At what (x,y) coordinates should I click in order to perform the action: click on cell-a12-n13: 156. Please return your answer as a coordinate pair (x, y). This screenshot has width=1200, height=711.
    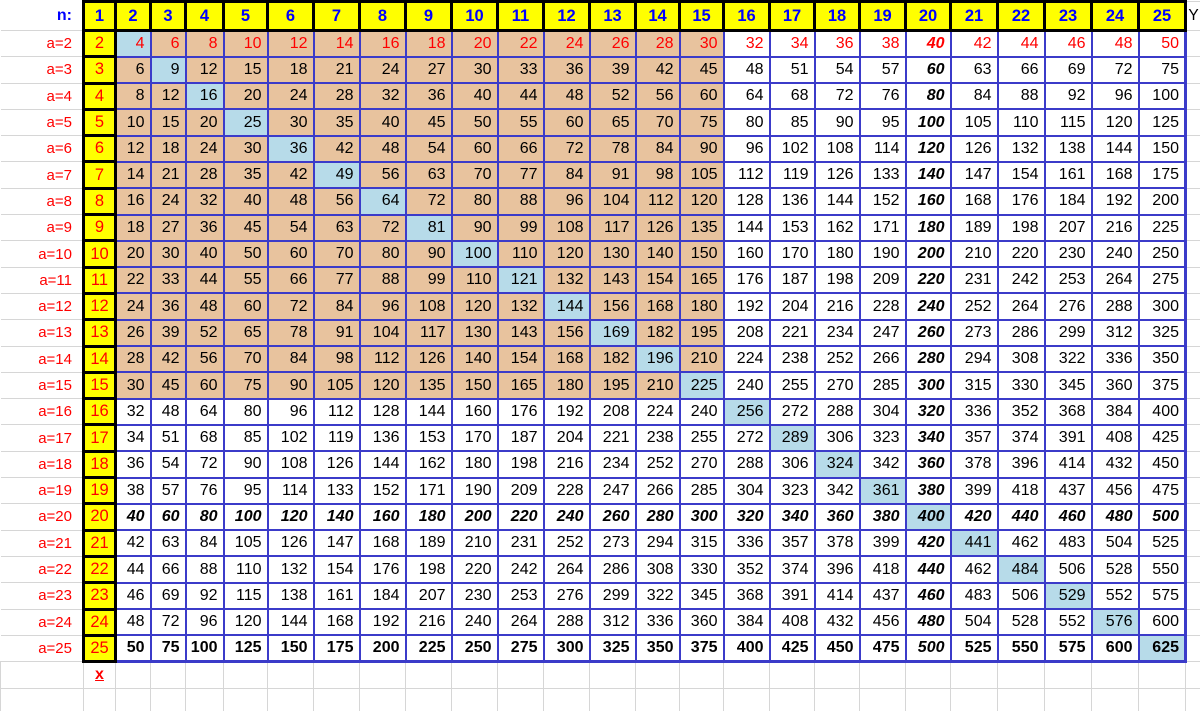
    Looking at the image, I should click on (612, 306).